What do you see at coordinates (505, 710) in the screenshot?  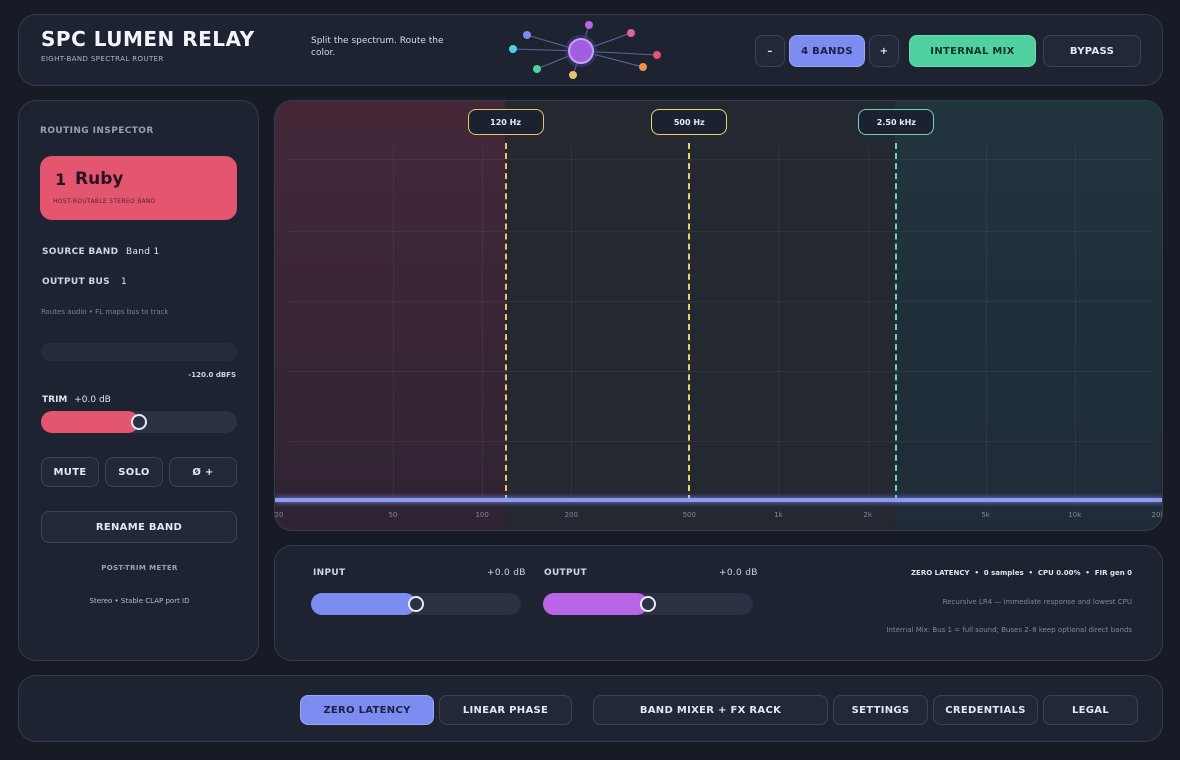 I see `linear-phase-button: LINEAR PHASE` at bounding box center [505, 710].